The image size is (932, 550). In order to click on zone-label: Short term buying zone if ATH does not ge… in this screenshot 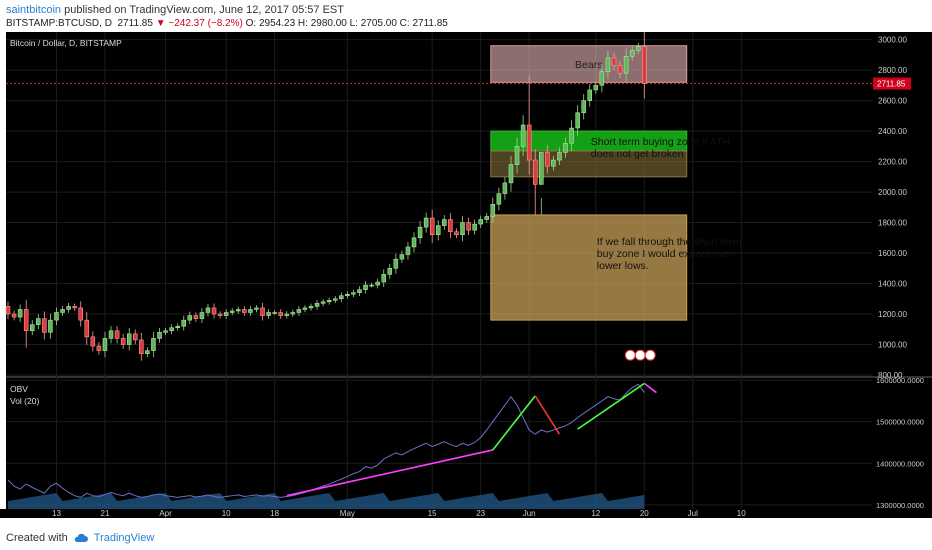, I will do `click(660, 148)`.